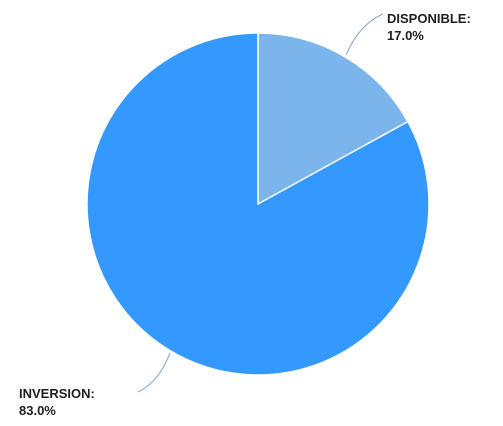 The height and width of the screenshot is (426, 503). Describe the element at coordinates (37, 410) in the screenshot. I see `slice-label-inversion-value: 83.0%` at that location.